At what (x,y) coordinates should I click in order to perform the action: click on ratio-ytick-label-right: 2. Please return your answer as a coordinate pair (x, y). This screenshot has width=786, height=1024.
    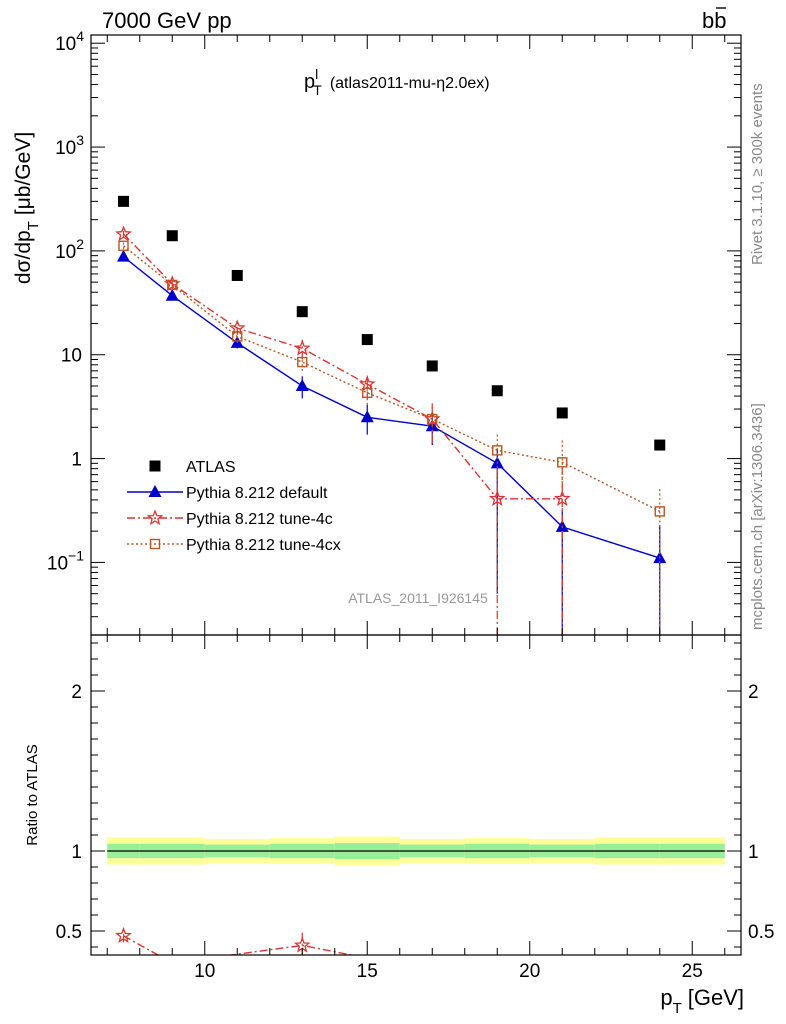
    Looking at the image, I should click on (753, 692).